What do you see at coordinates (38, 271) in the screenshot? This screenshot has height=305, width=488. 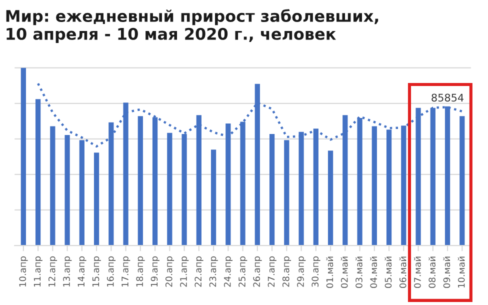 I see `x-tick-label: 11.апр` at bounding box center [38, 271].